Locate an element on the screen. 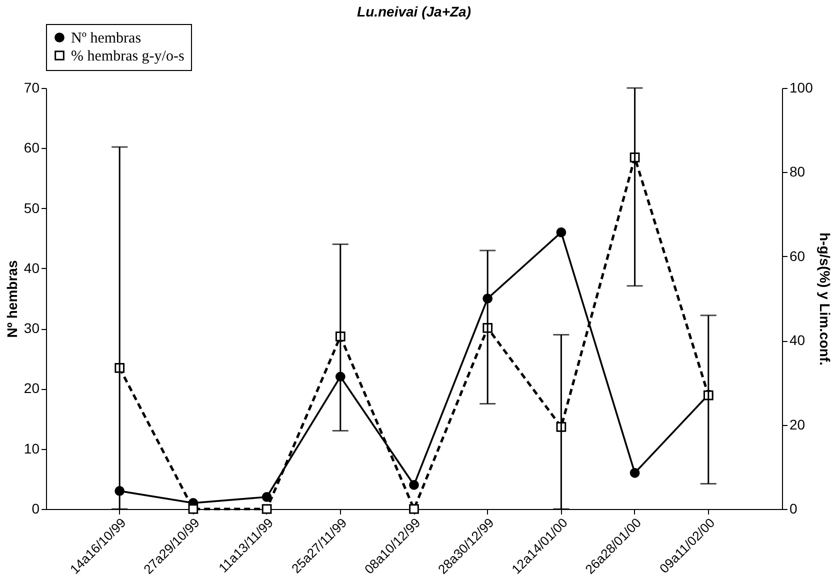 The width and height of the screenshot is (836, 582). y2-tick-label: 20 is located at coordinates (798, 424).